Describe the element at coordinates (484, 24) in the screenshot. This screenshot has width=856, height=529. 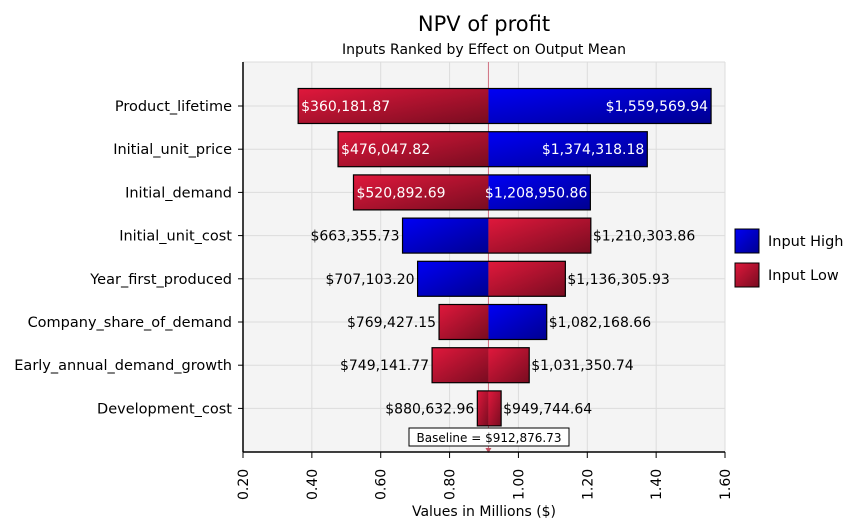
I see `chart-title: NPV of profit` at that location.